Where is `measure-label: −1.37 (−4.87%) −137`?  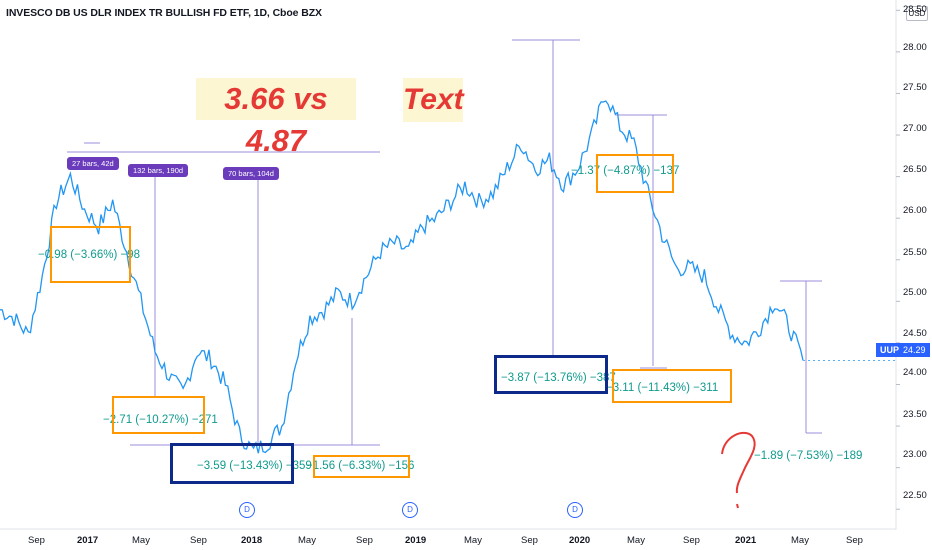
measure-label: −1.37 (−4.87%) −137 is located at coordinates (625, 171).